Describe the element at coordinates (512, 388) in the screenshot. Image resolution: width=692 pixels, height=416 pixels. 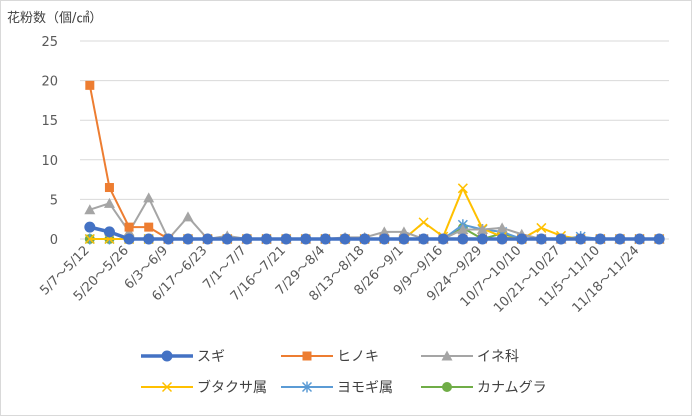
I see `legend-label: カナムグラ` at that location.